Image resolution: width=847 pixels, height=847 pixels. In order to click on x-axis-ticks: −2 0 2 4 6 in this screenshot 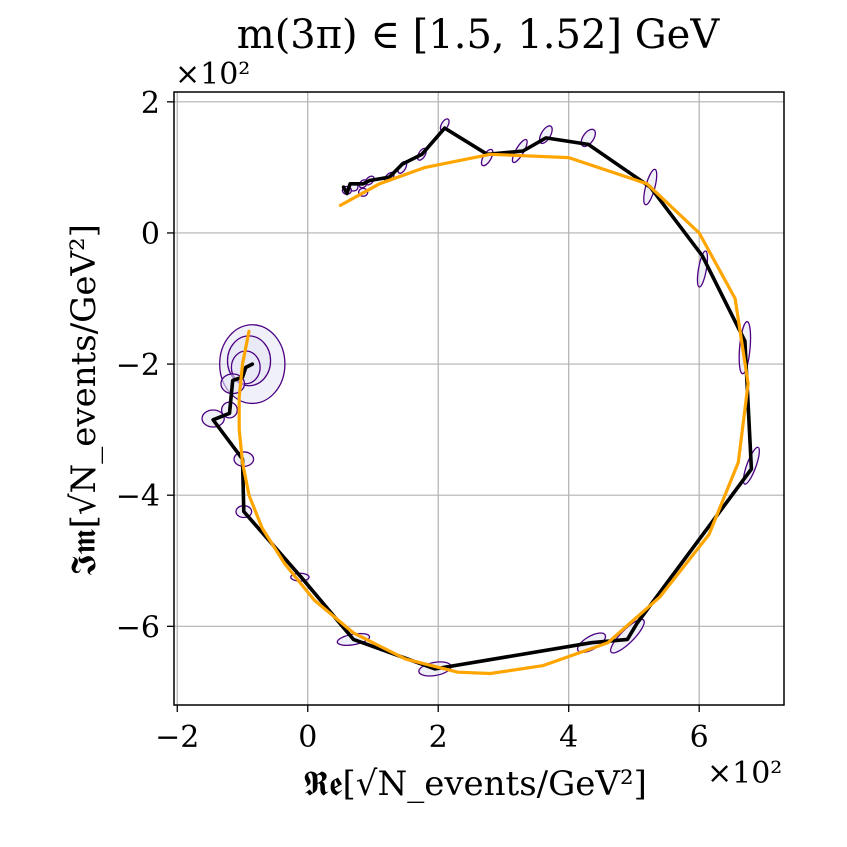, I will do `click(432, 730)`.